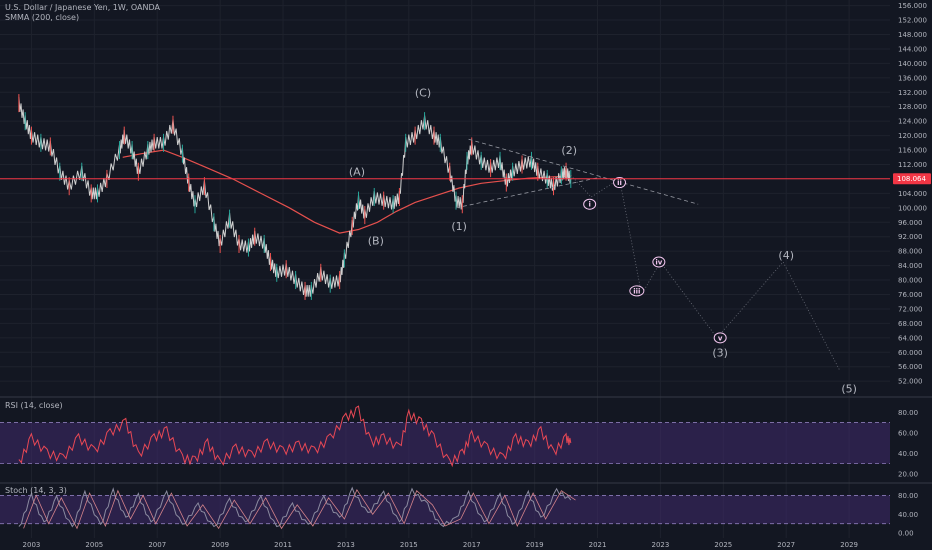 The height and width of the screenshot is (550, 932). What do you see at coordinates (32, 545) in the screenshot?
I see `x-tick-label: 2003` at bounding box center [32, 545].